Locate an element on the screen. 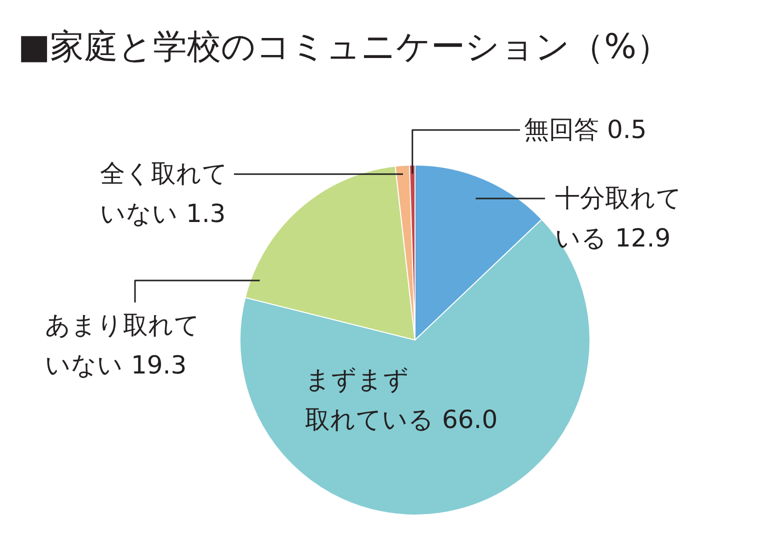  slice-label: 全く取れていない 1.3 is located at coordinates (164, 193).